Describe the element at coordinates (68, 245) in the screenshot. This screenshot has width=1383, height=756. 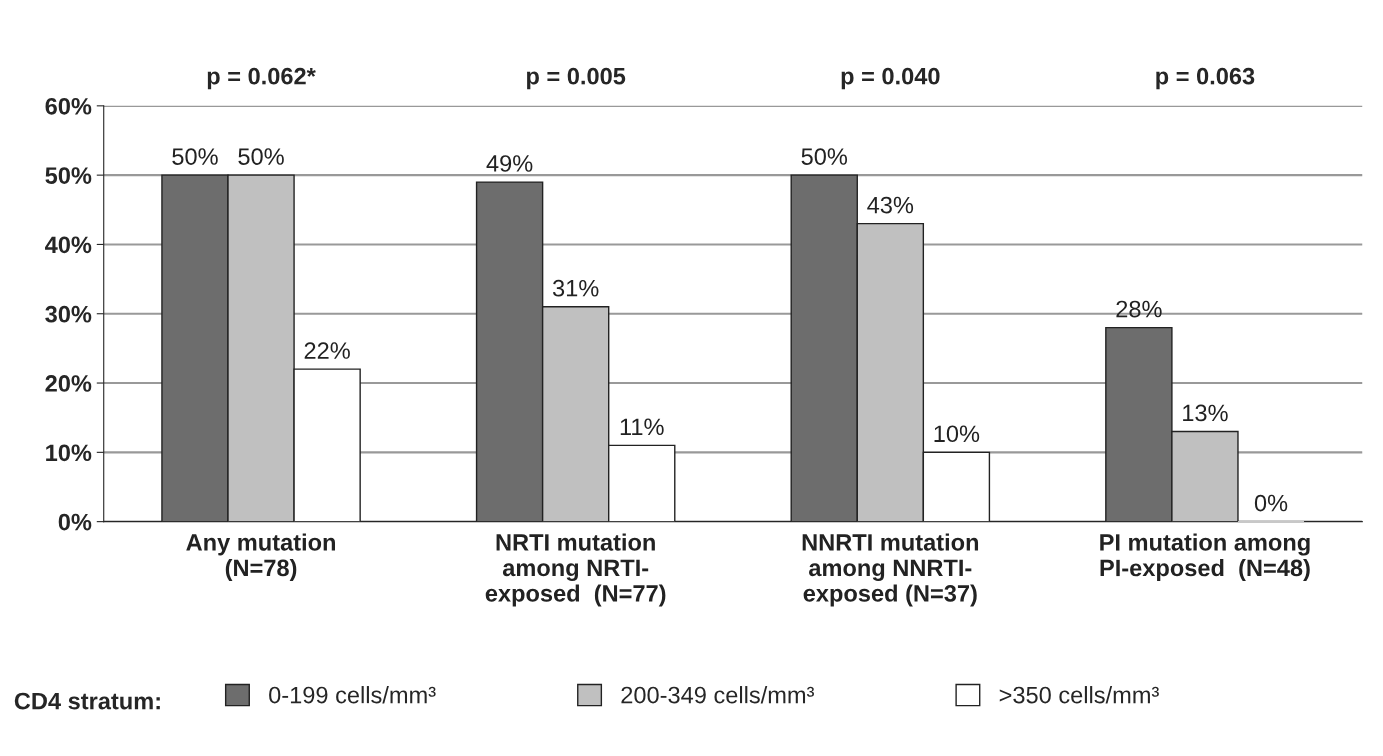
I see `y-tick-label: 40%` at that location.